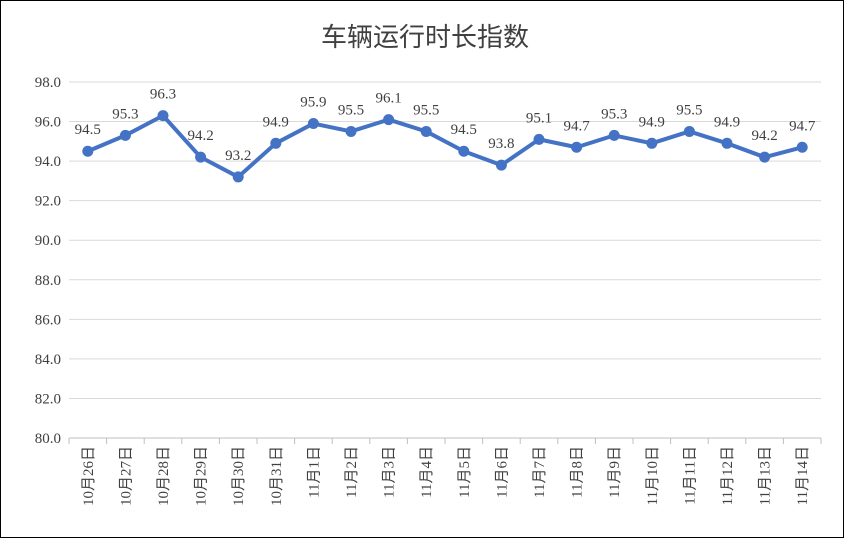  I want to click on y-tick-label: 98.0, so click(48, 83).